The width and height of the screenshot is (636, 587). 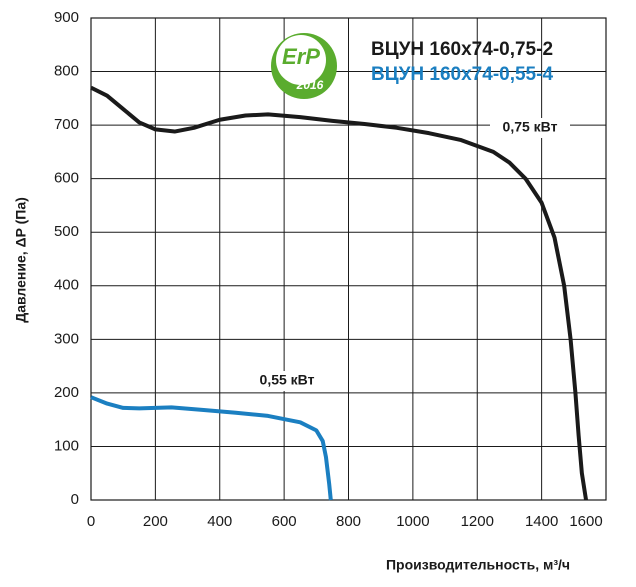 What do you see at coordinates (412, 521) in the screenshot?
I see `x-tick-label: 1000` at bounding box center [412, 521].